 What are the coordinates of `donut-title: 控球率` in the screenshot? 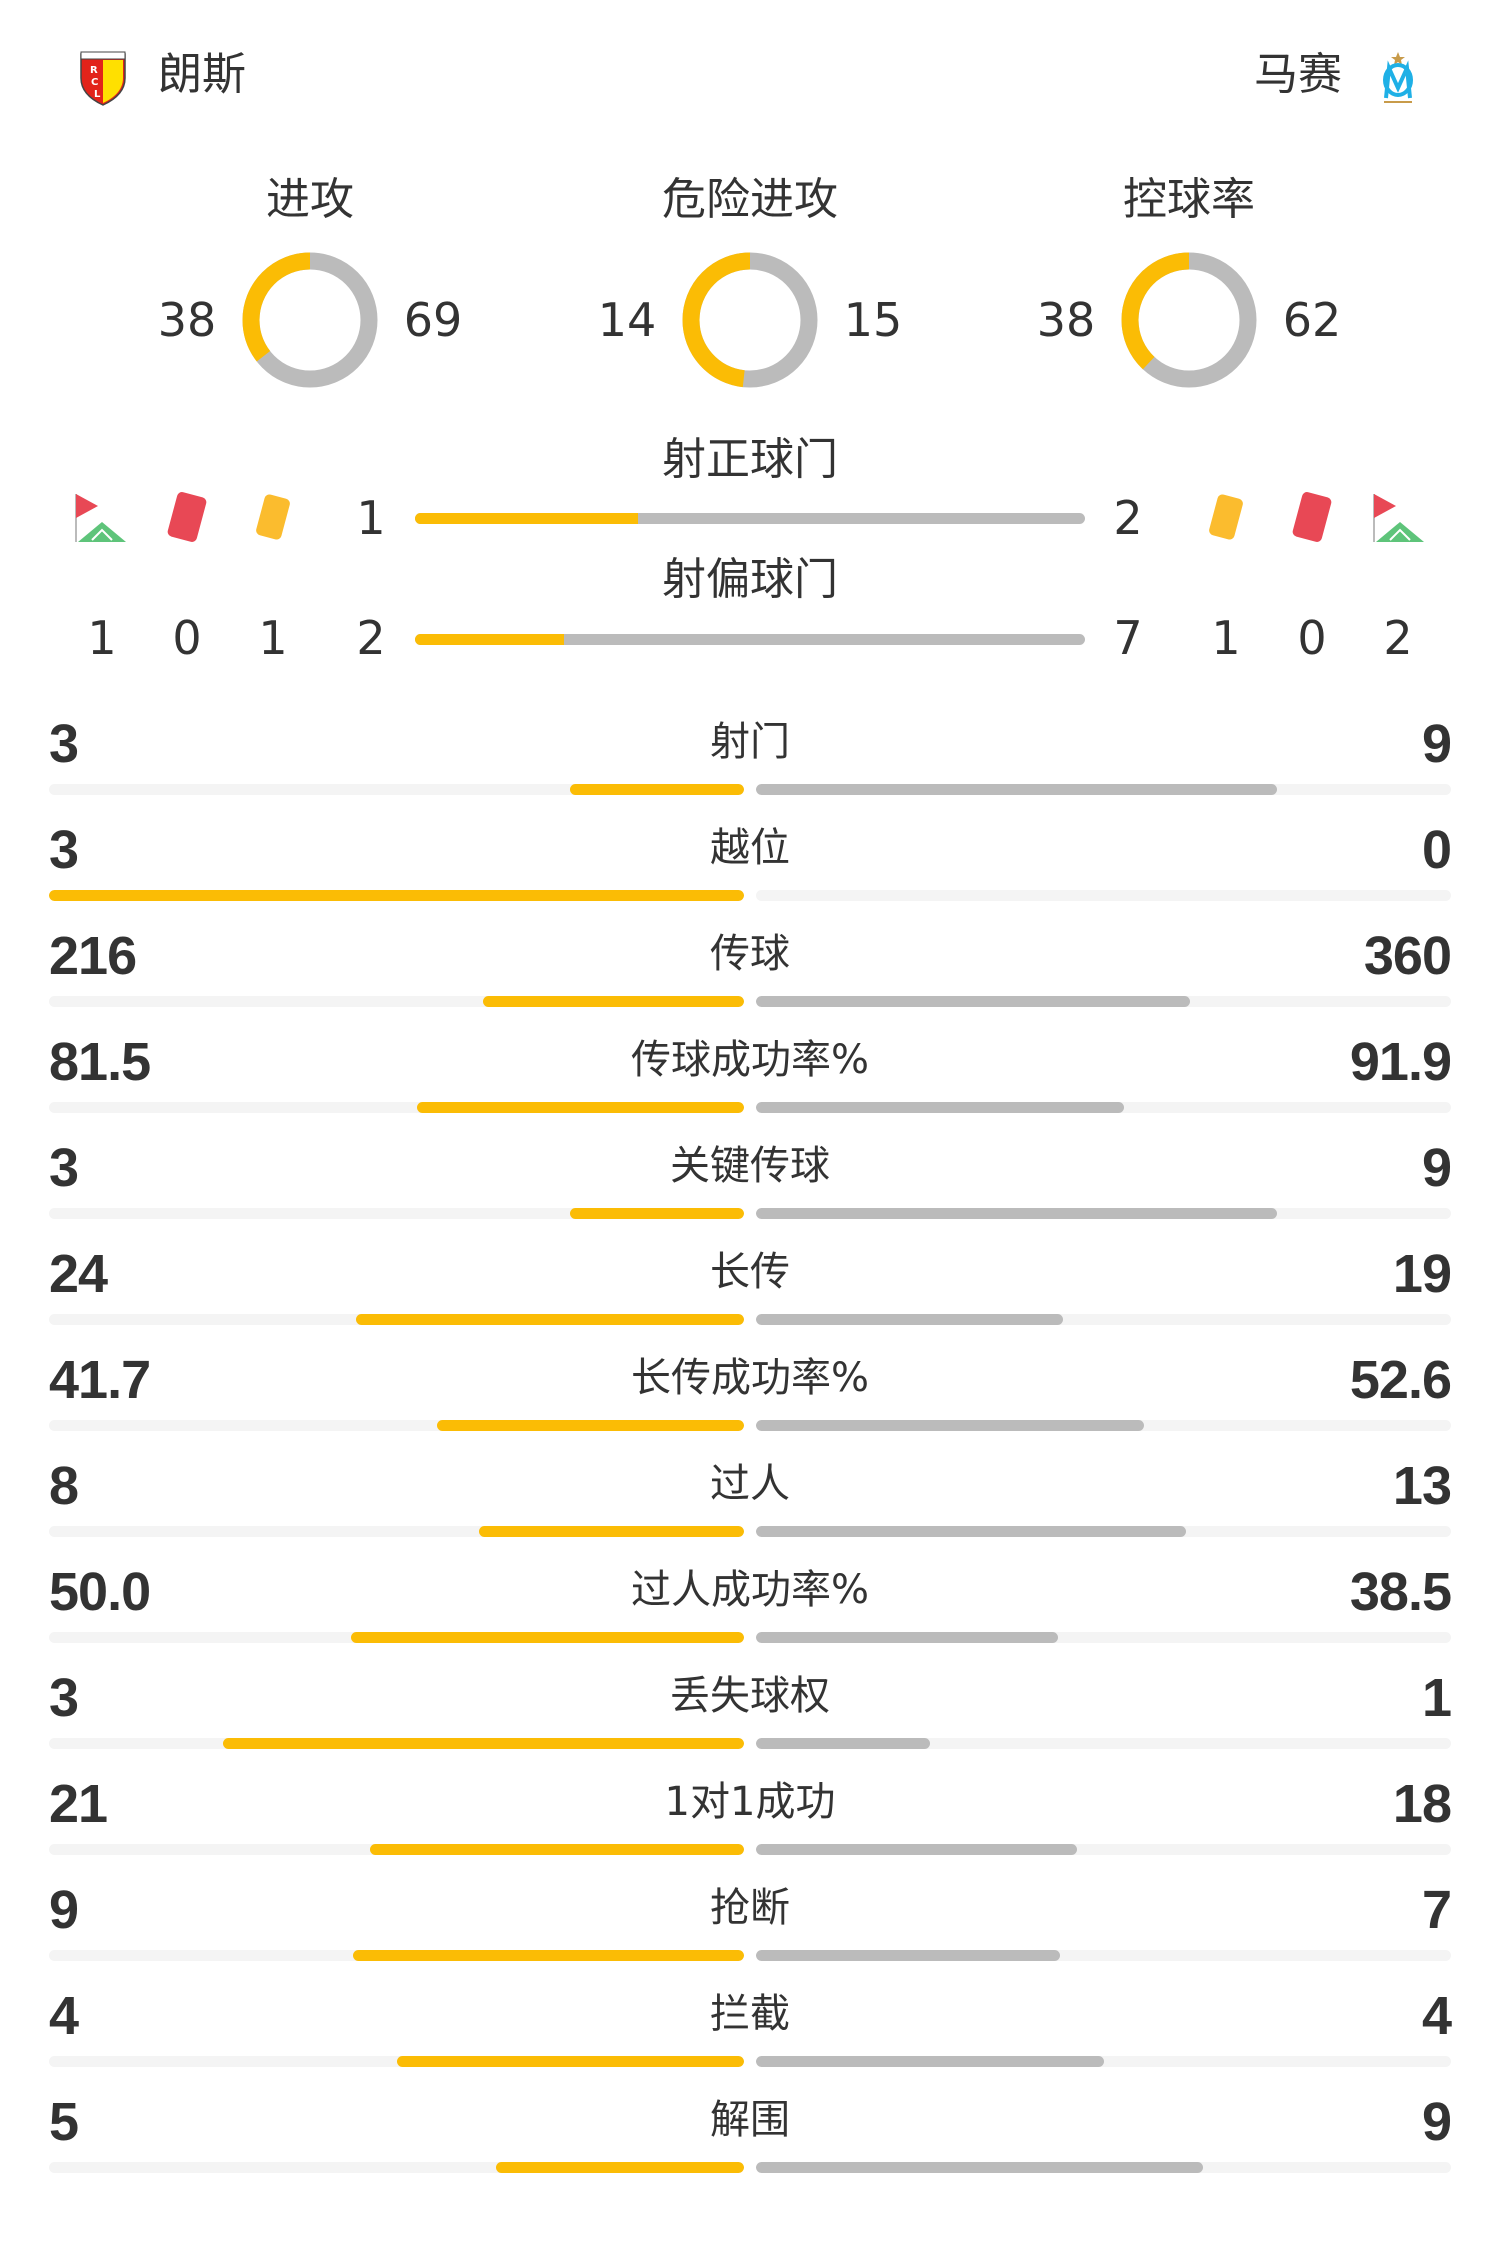 It's located at (1189, 199).